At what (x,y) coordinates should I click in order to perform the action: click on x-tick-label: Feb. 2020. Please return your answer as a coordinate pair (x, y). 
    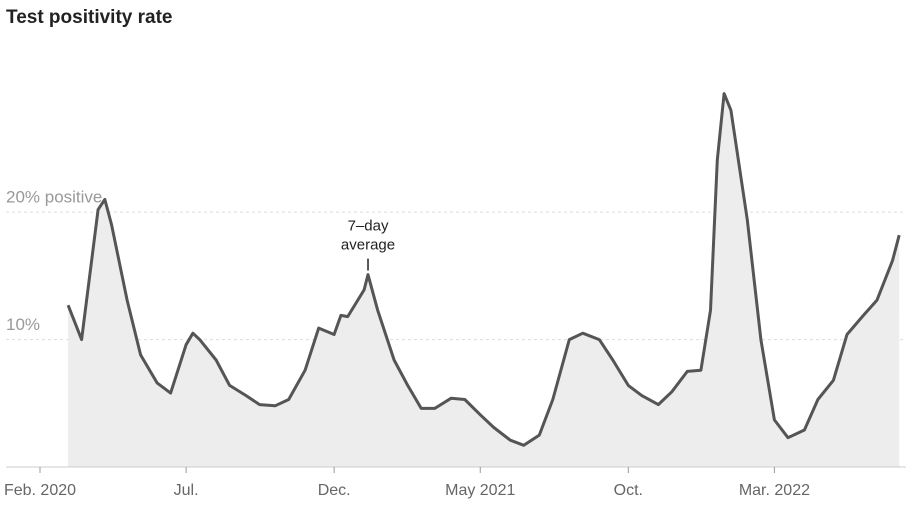
    Looking at the image, I should click on (40, 490).